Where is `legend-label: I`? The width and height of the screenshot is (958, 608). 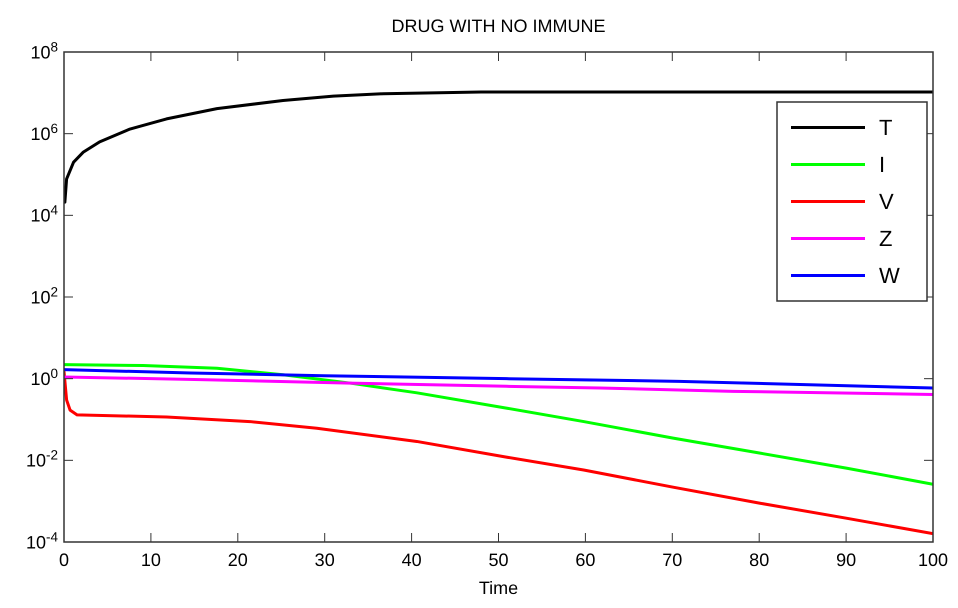 legend-label: I is located at coordinates (882, 165).